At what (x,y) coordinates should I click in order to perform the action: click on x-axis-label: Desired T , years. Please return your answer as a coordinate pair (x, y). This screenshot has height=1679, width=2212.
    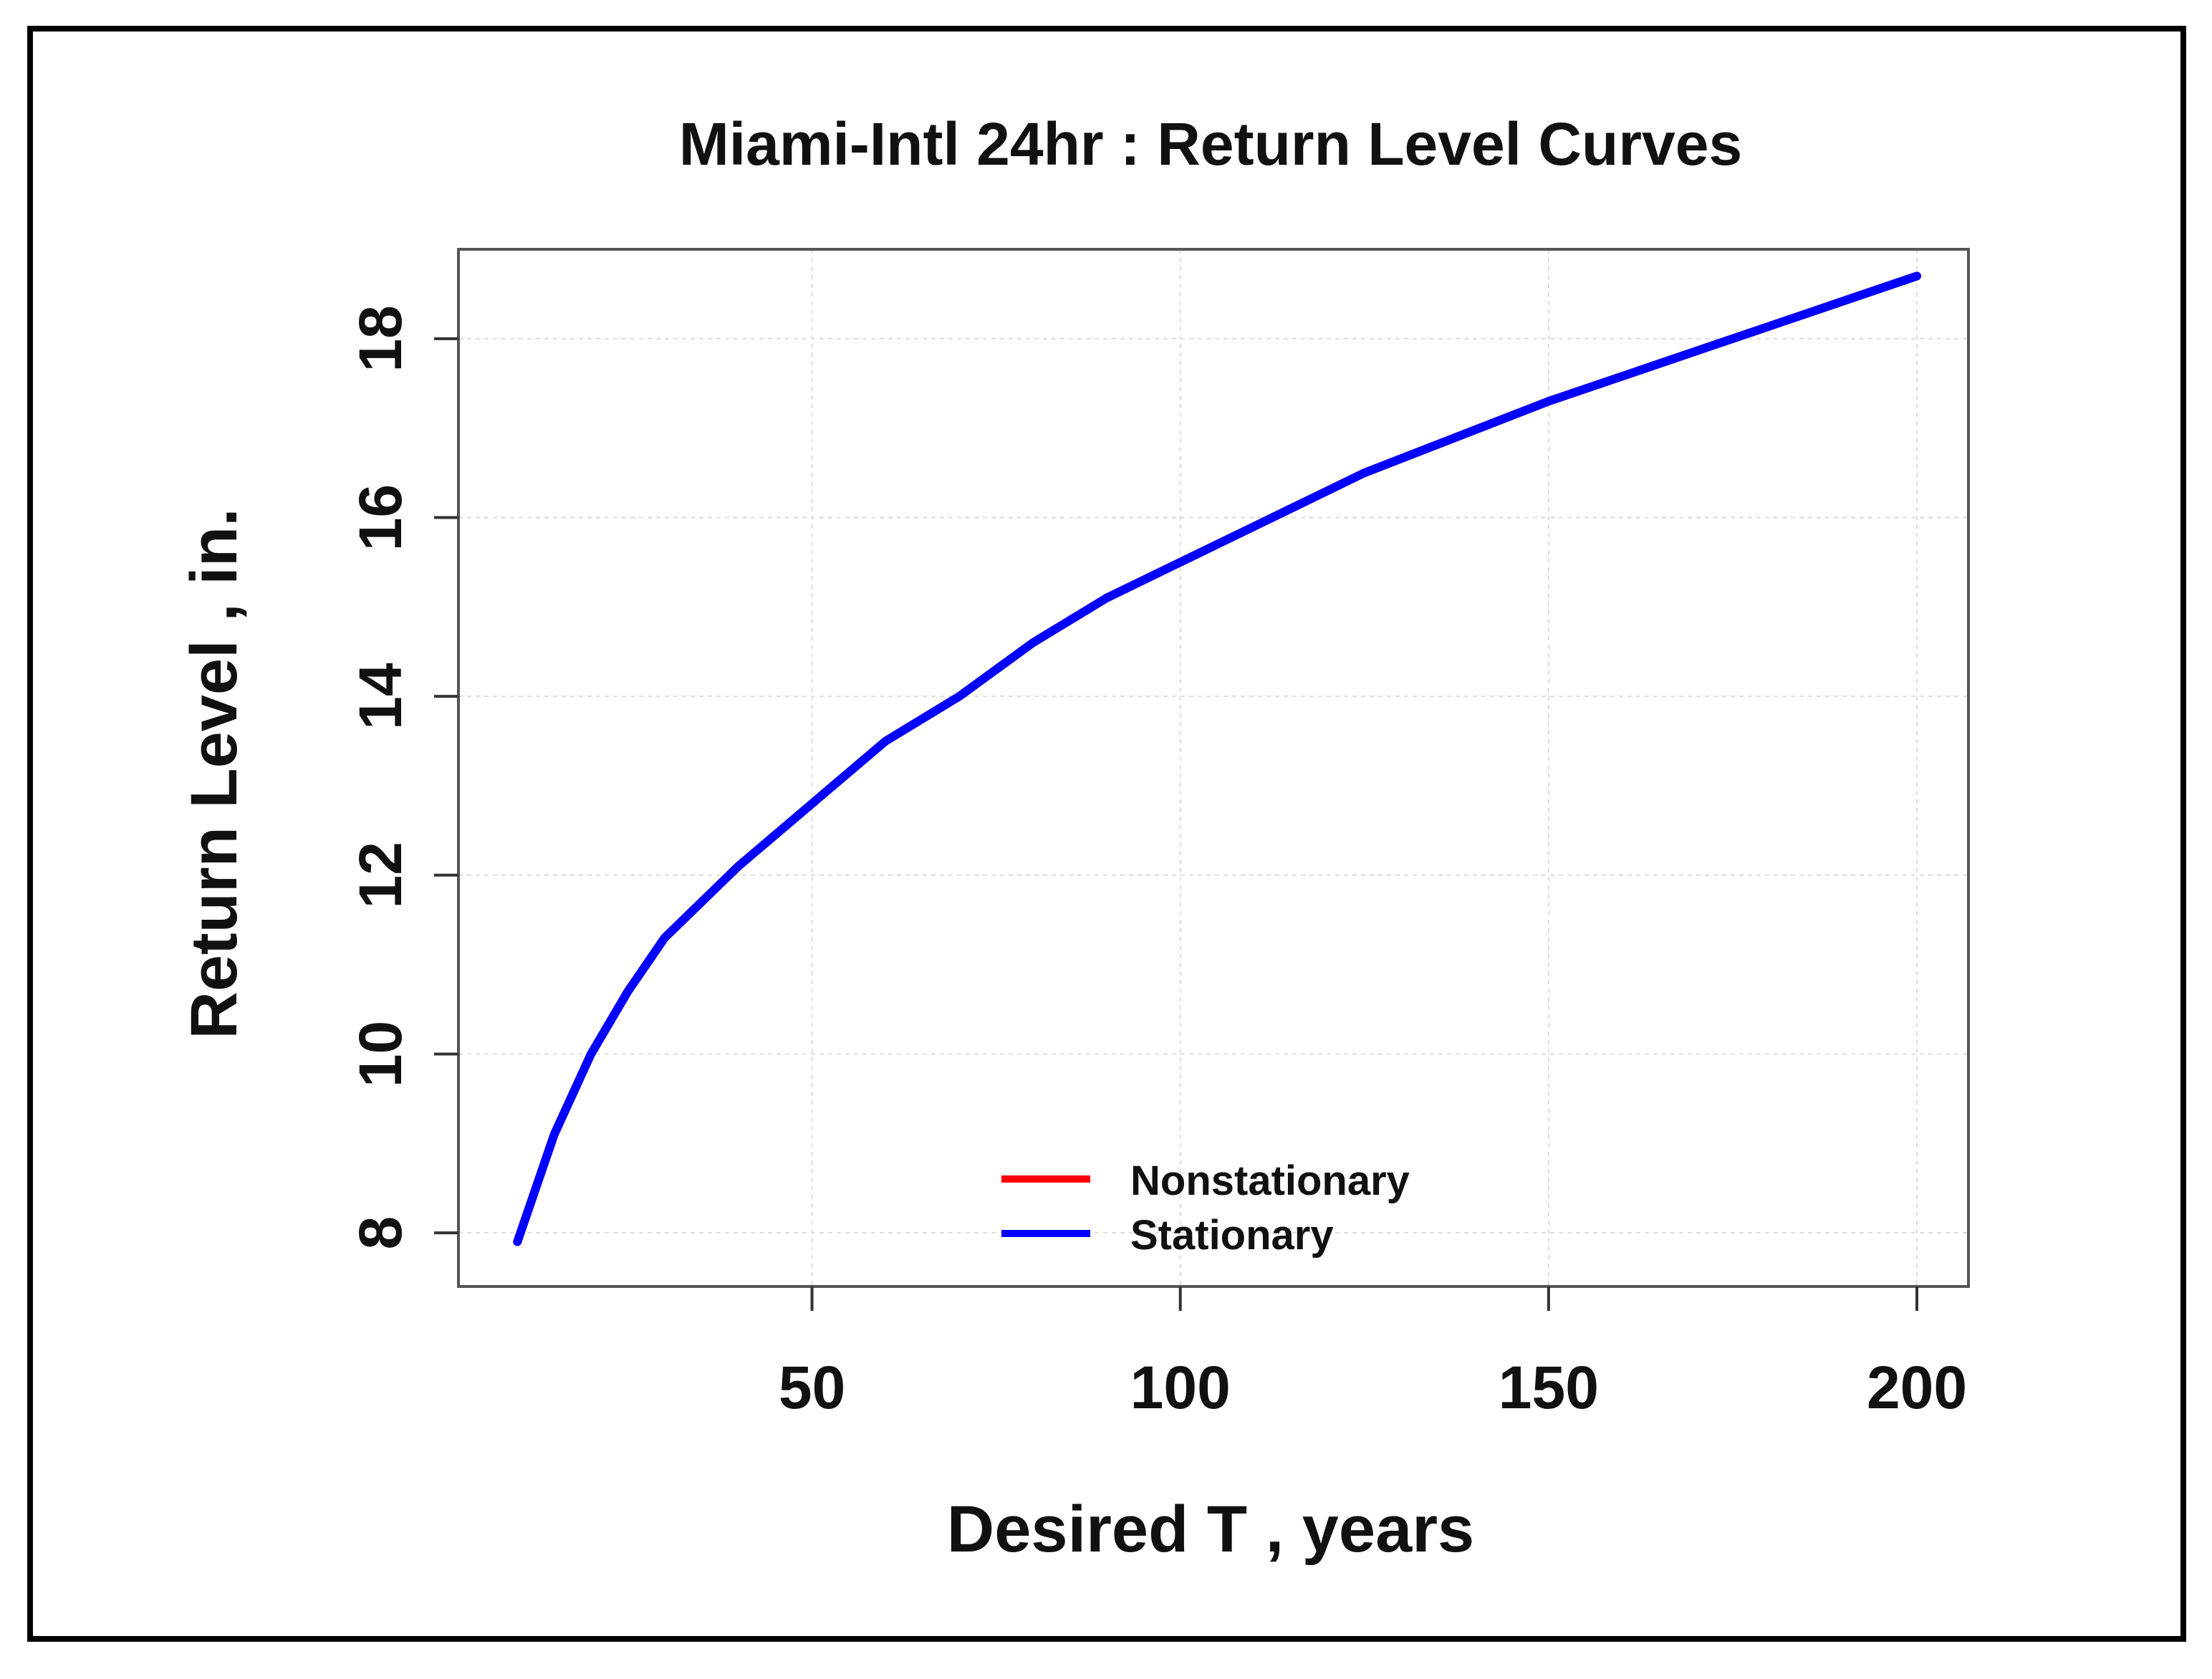
    Looking at the image, I should click on (1210, 1529).